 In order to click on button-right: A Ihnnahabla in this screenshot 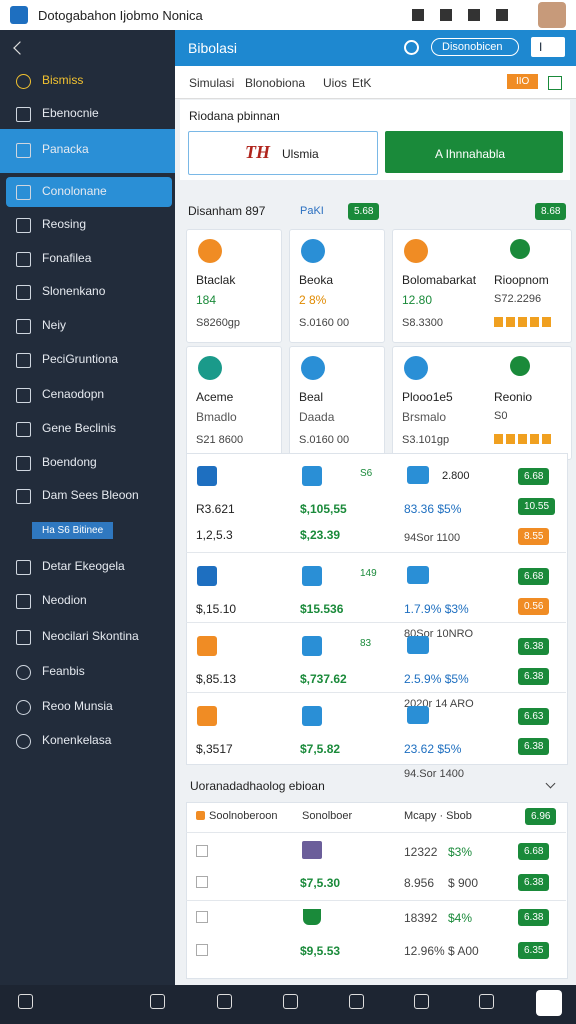, I will do `click(470, 154)`.